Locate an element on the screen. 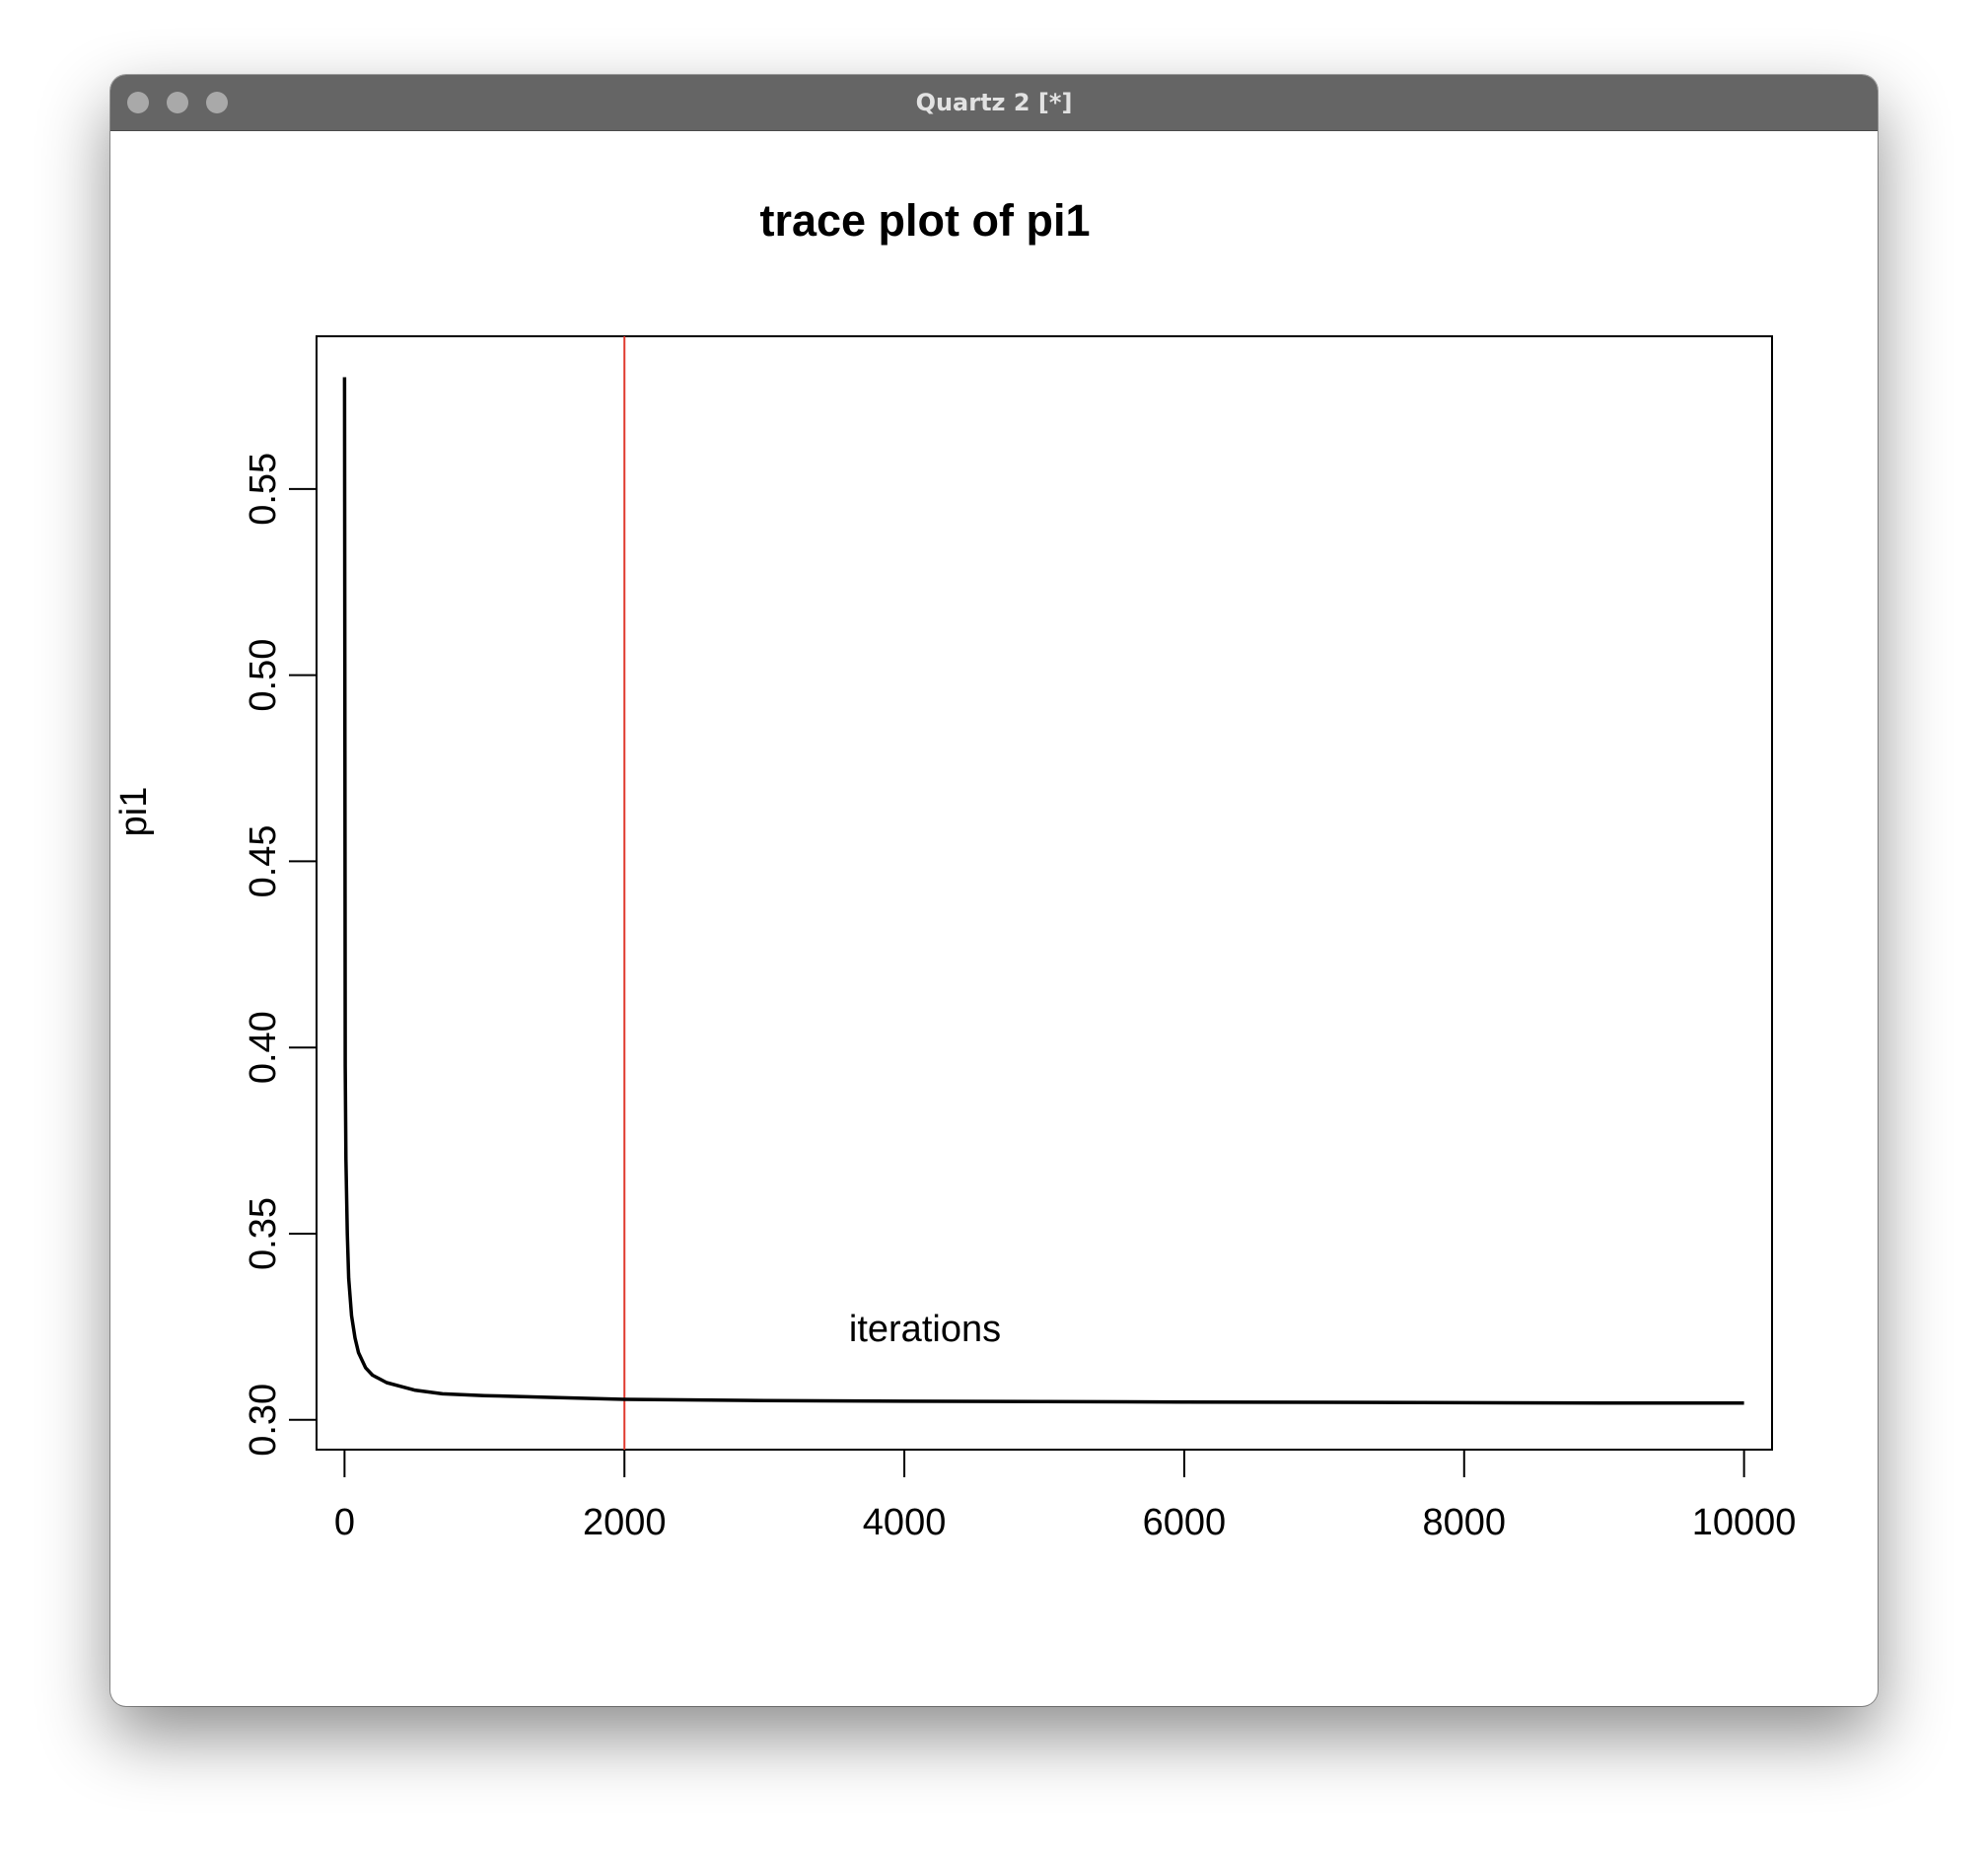  y-tick-label: 0.55 is located at coordinates (263, 489).